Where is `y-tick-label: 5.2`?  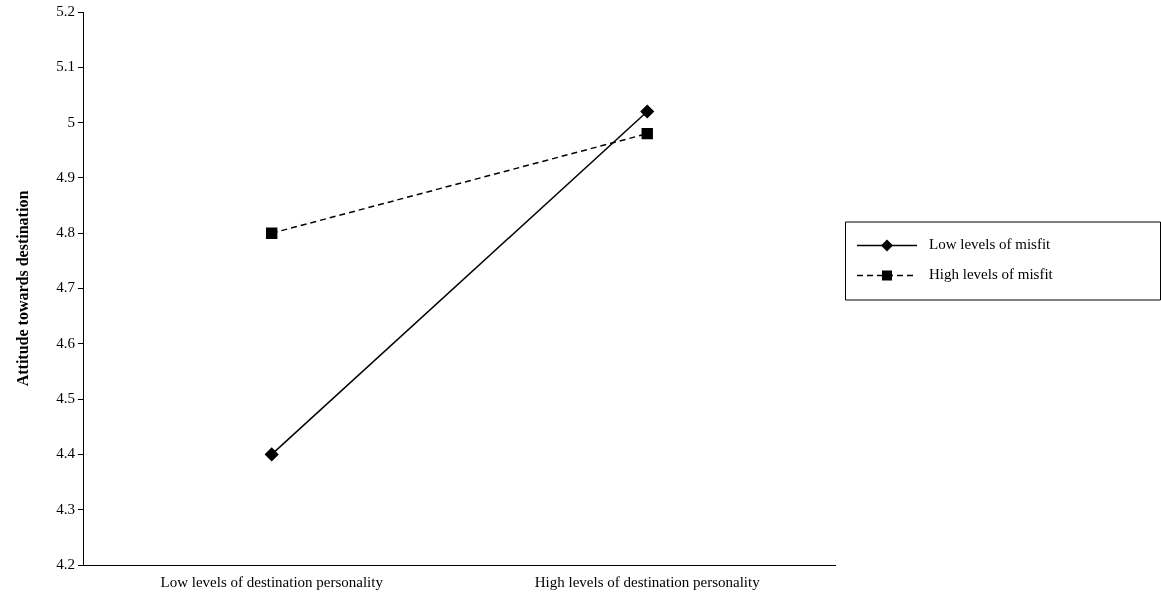 y-tick-label: 5.2 is located at coordinates (65, 10).